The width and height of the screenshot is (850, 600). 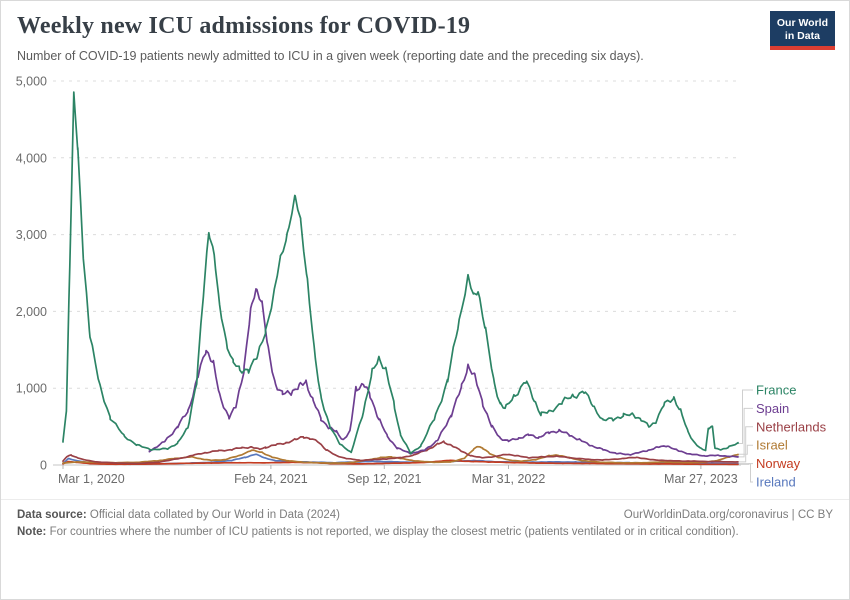 What do you see at coordinates (802, 23) in the screenshot?
I see `logo-line1: Our World` at bounding box center [802, 23].